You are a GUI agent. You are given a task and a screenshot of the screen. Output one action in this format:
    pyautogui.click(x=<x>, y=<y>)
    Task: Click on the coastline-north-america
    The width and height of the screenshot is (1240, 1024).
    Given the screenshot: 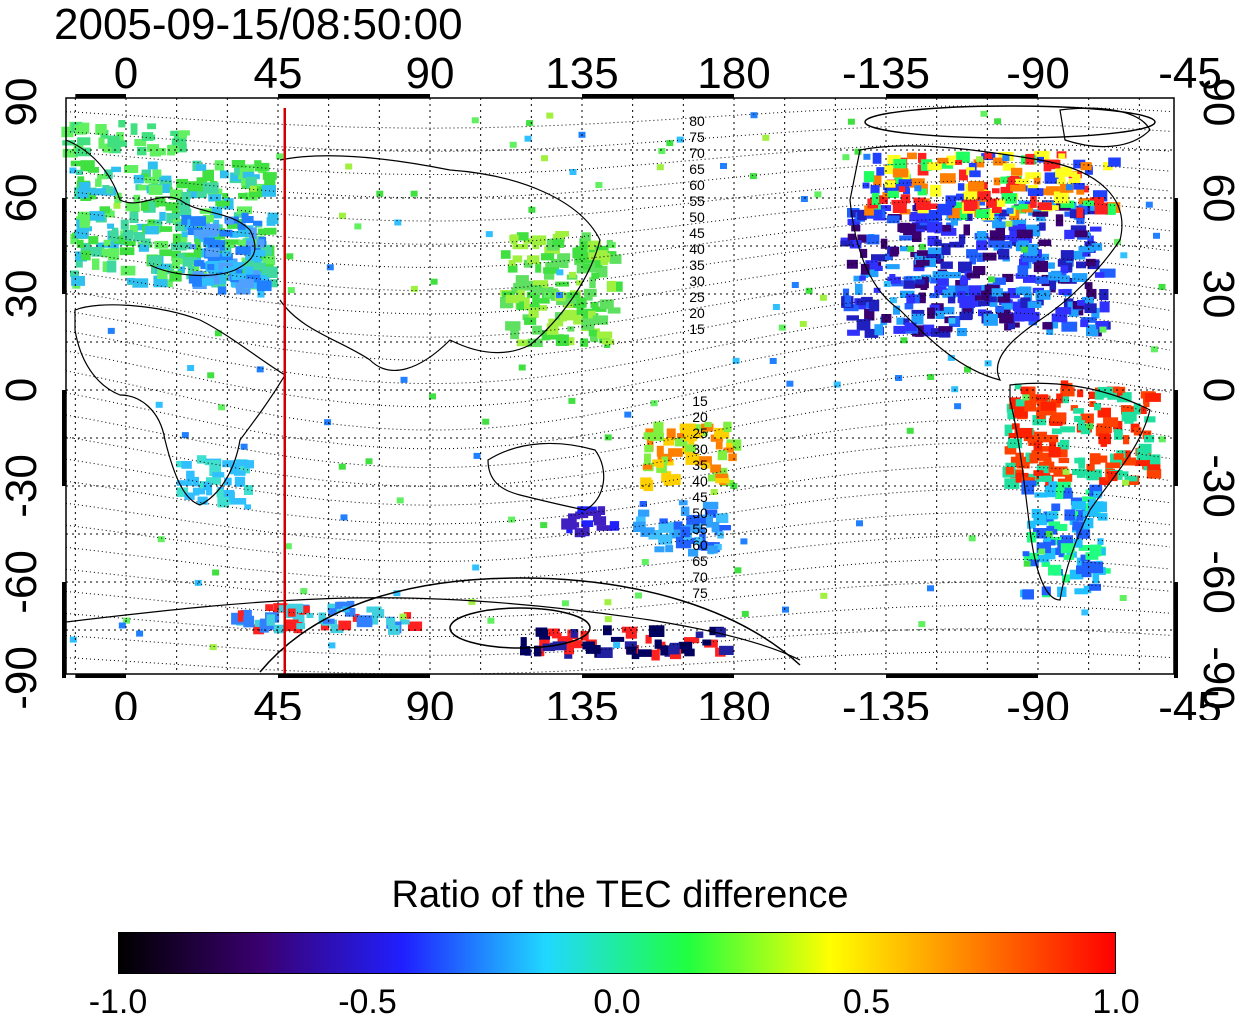 What is the action you would take?
    pyautogui.click(x=986, y=263)
    